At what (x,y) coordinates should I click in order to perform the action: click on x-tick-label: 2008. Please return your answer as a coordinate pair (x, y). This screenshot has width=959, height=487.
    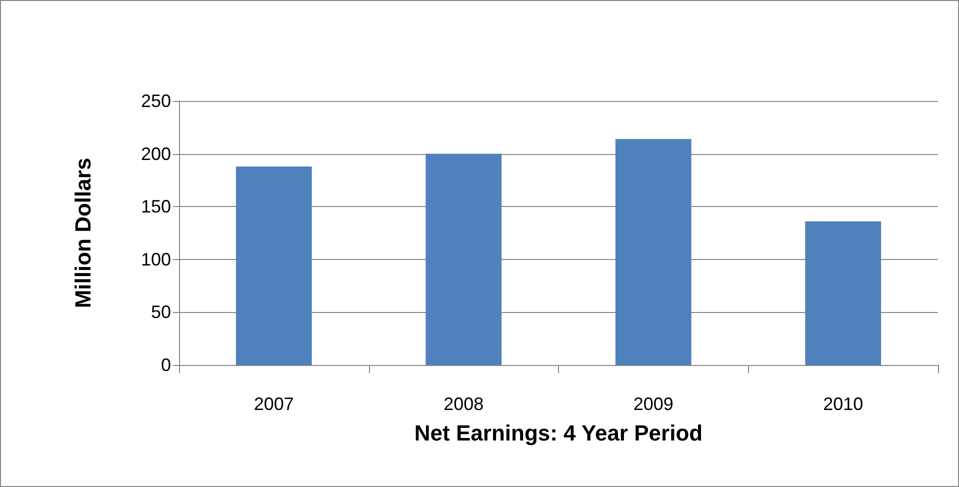
    Looking at the image, I should click on (464, 404).